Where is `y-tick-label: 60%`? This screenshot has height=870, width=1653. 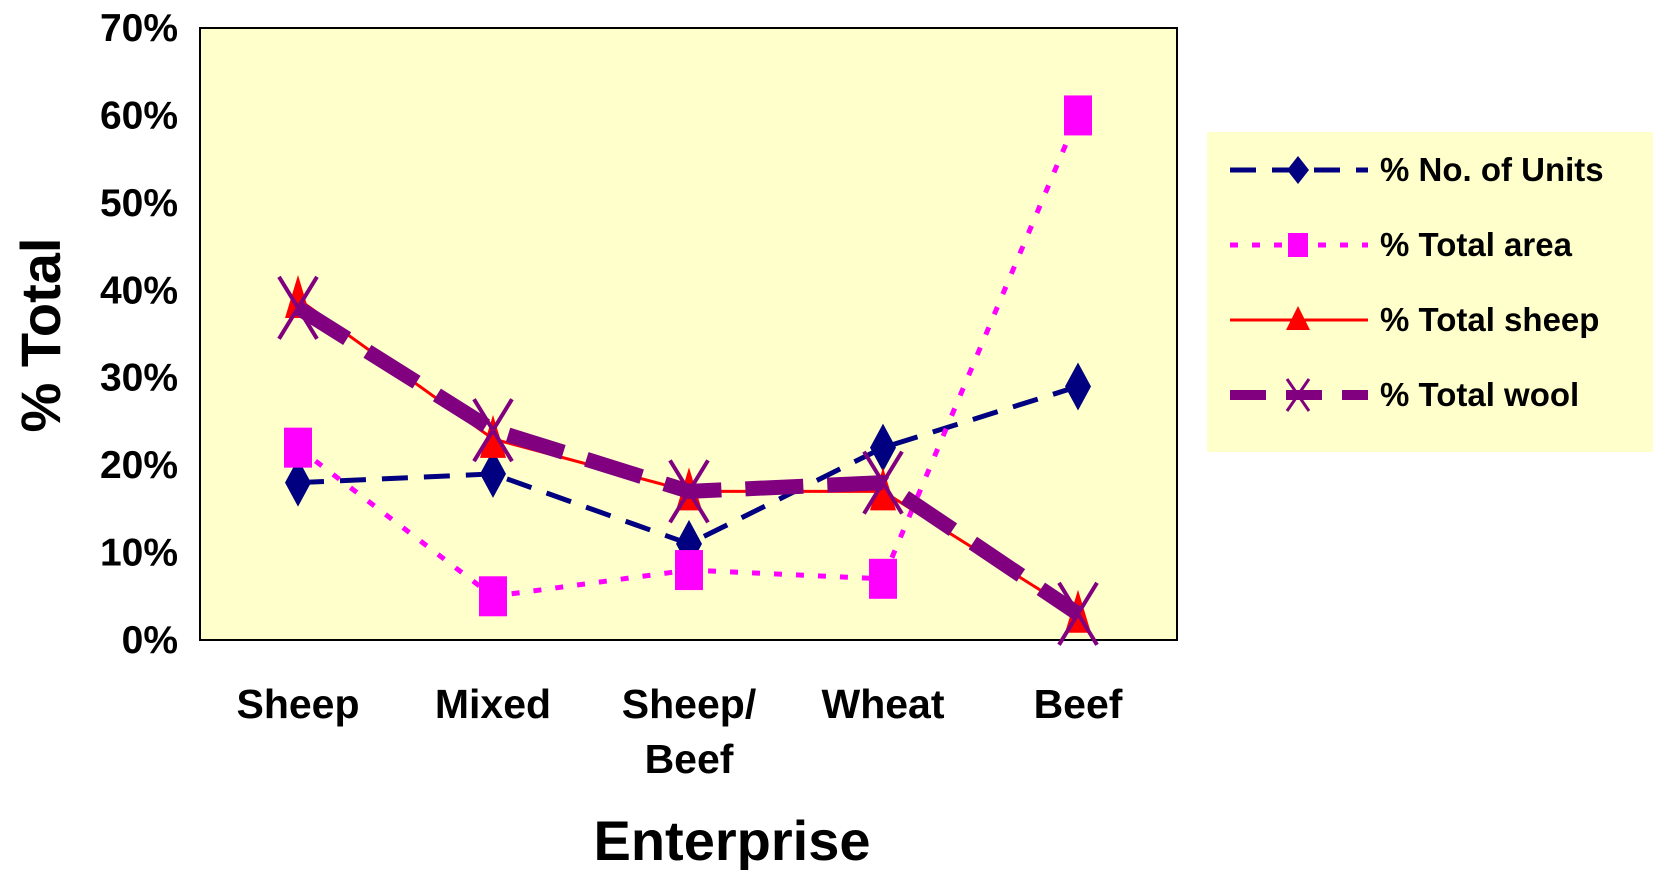 y-tick-label: 60% is located at coordinates (139, 115).